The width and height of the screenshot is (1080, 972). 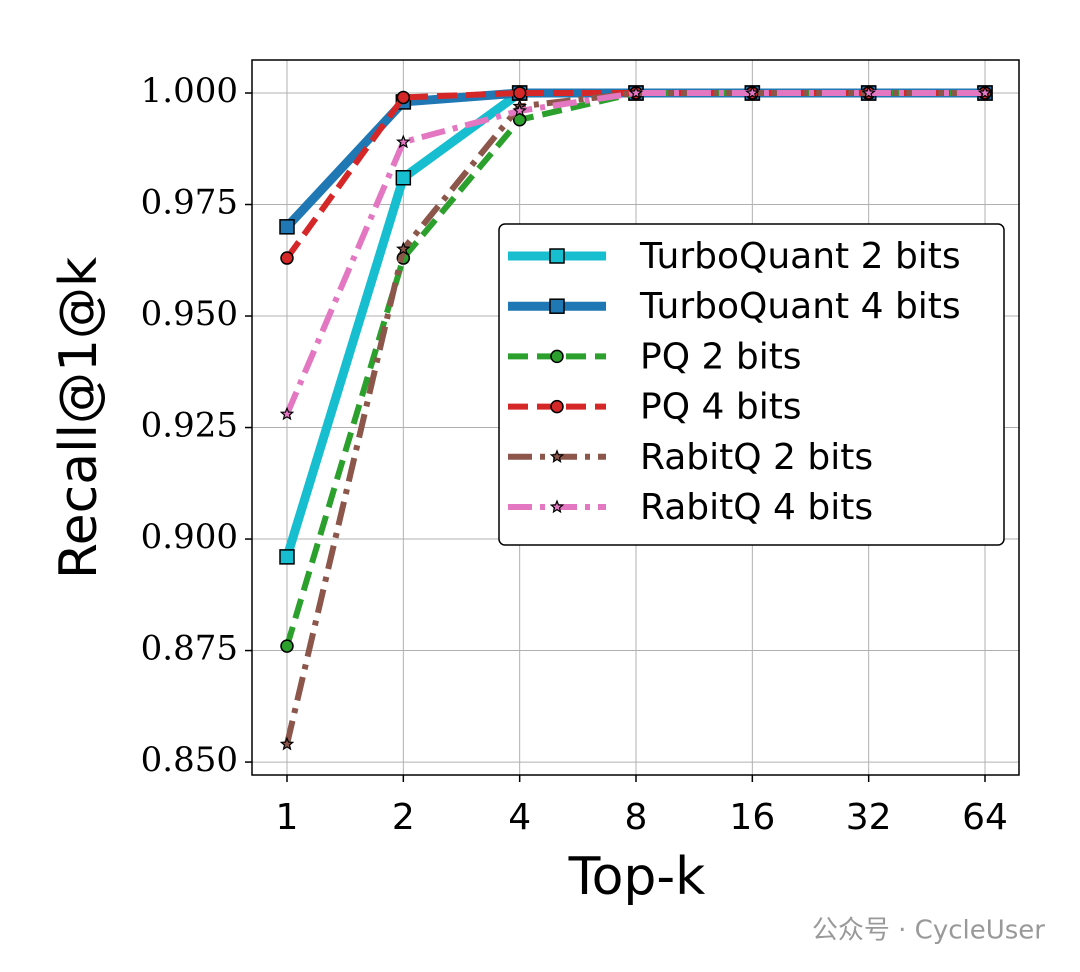 What do you see at coordinates (985, 817) in the screenshot?
I see `x-tick-label: 64` at bounding box center [985, 817].